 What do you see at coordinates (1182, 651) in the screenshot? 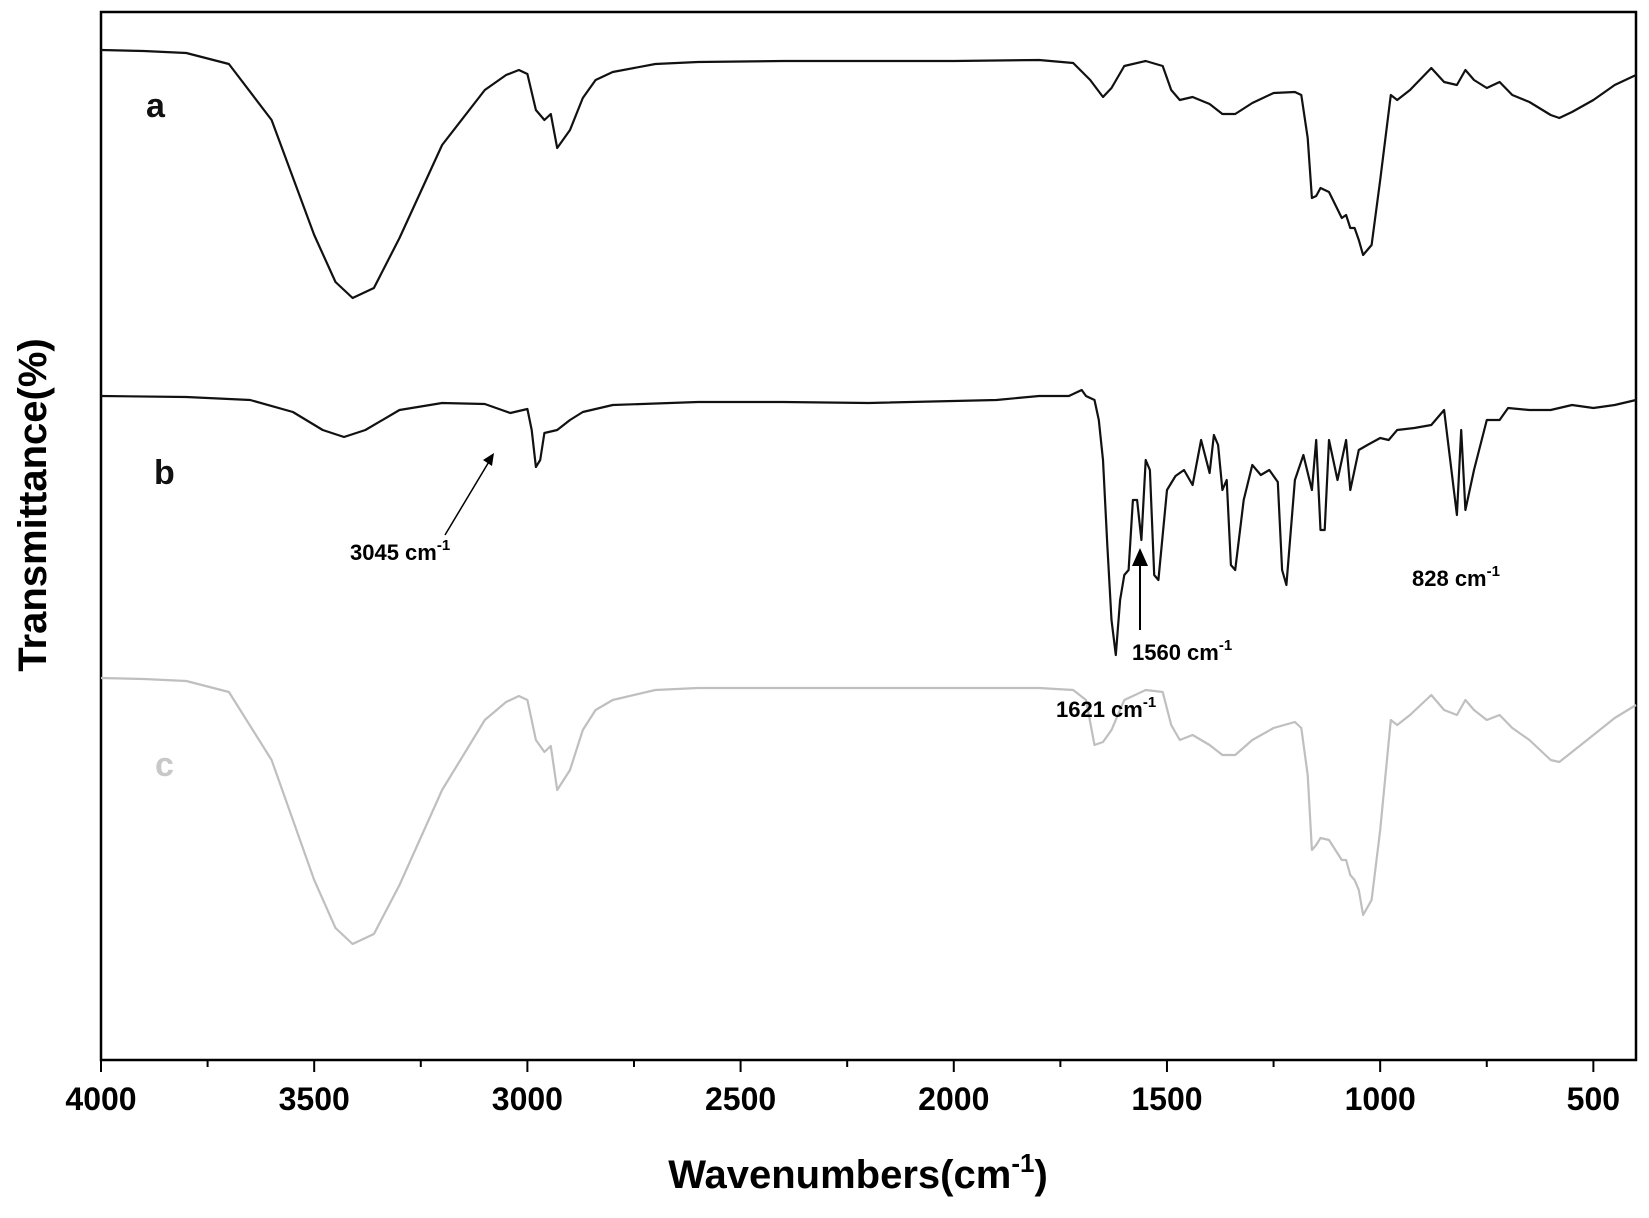
I see `annotation-1560: 1560 cm-1` at bounding box center [1182, 651].